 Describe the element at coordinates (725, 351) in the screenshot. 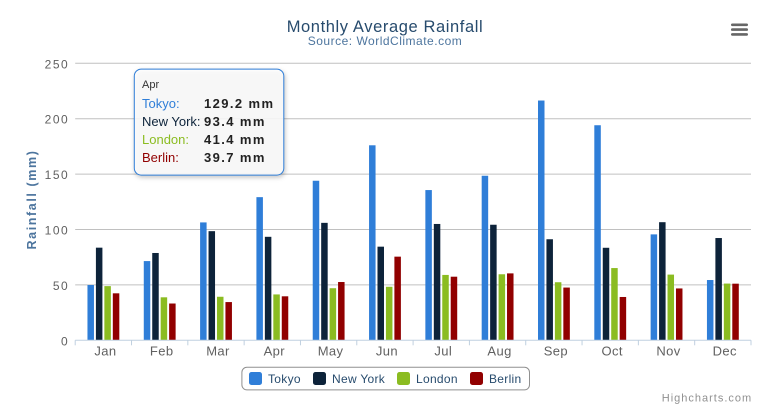

I see `svg-text: Dec` at that location.